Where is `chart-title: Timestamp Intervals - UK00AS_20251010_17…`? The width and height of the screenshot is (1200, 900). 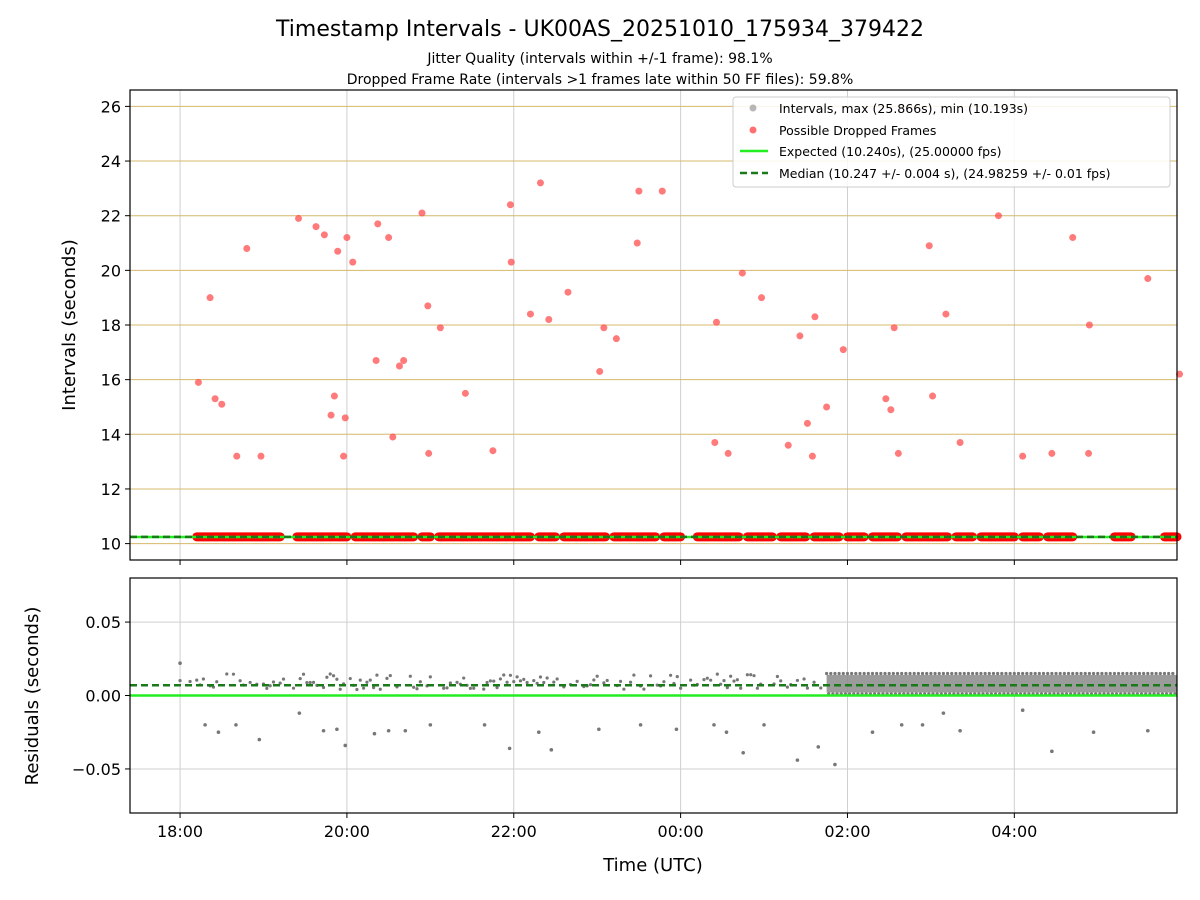
chart-title: Timestamp Intervals - UK00AS_20251010_17… is located at coordinates (599, 29).